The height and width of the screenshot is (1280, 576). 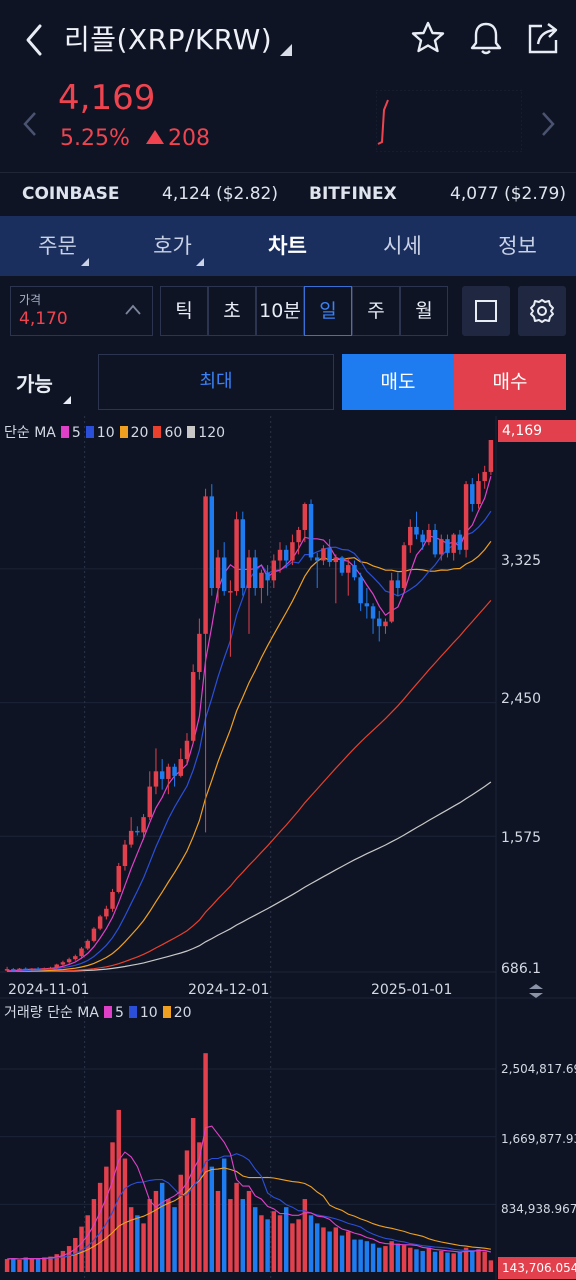 What do you see at coordinates (424, 311) in the screenshot?
I see `period-month: 월` at bounding box center [424, 311].